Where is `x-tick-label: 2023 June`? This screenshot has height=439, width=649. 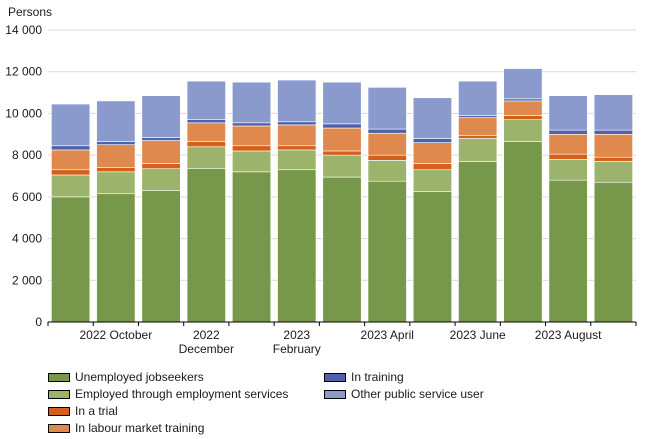 x-tick-label: 2023 June is located at coordinates (478, 335).